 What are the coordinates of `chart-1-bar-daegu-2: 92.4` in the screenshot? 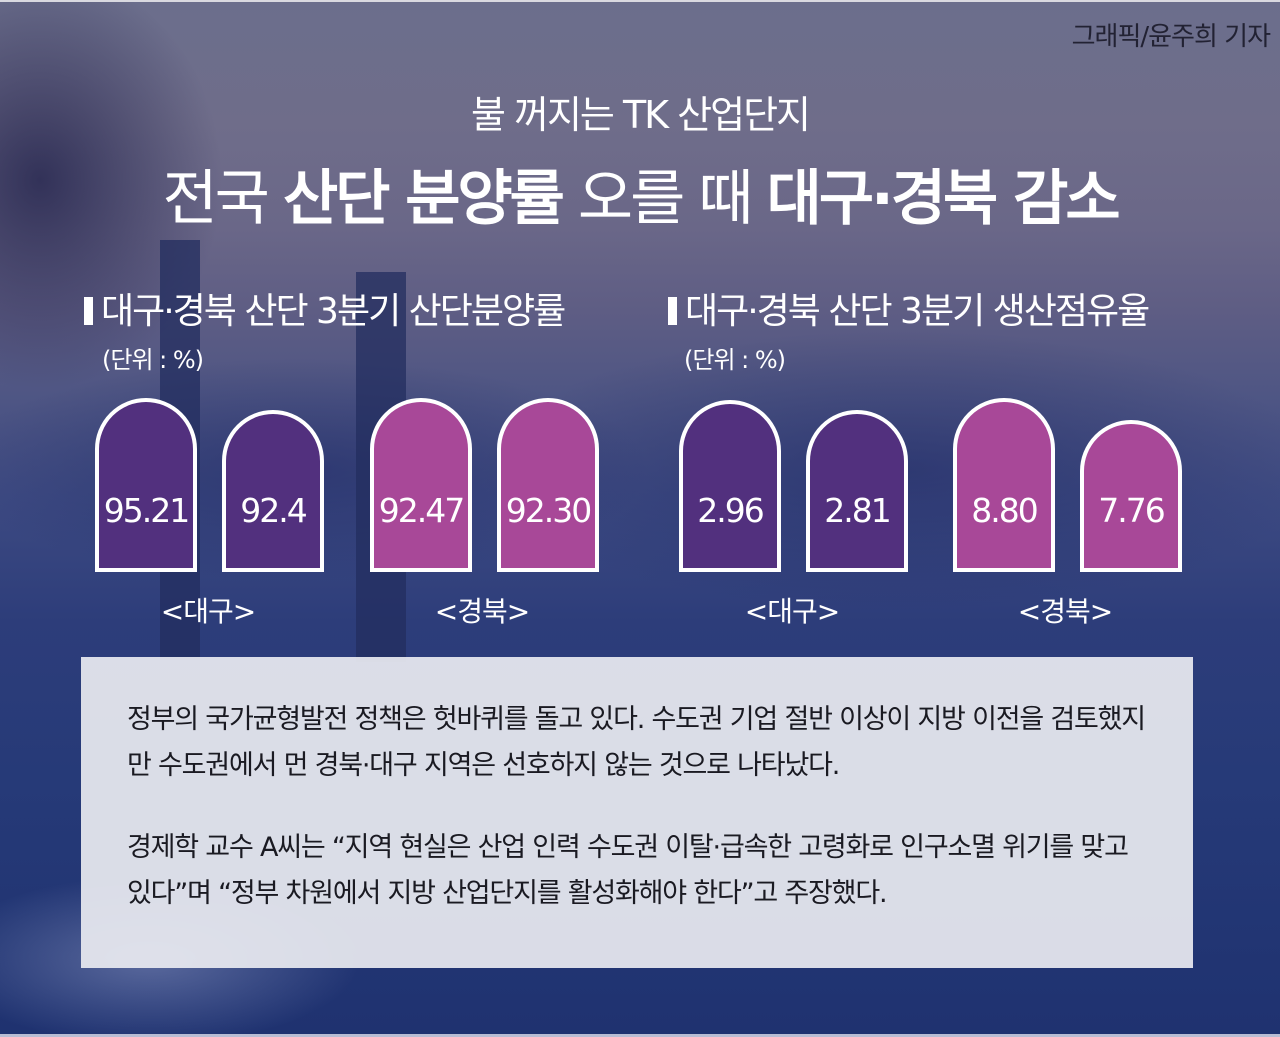 It's located at (273, 491).